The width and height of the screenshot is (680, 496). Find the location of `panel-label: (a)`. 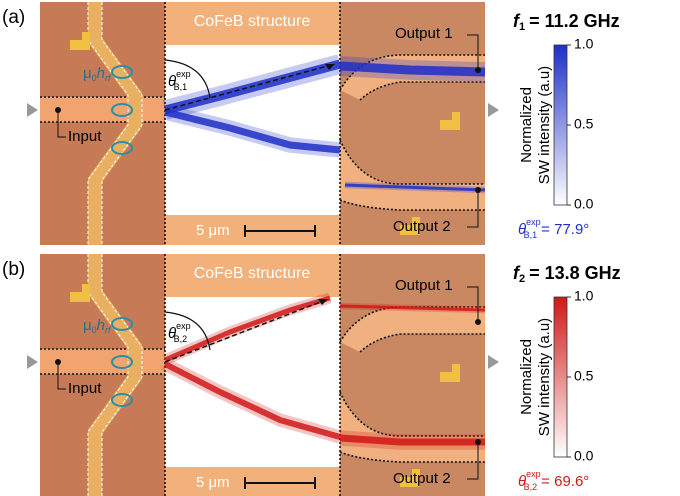

panel-label: (a) is located at coordinates (13, 17).